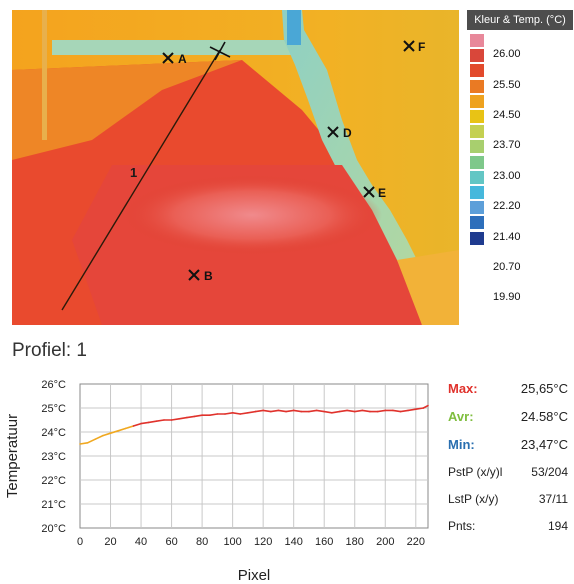 The image size is (574, 584). What do you see at coordinates (347, 133) in the screenshot?
I see `marker-d-label: D` at bounding box center [347, 133].